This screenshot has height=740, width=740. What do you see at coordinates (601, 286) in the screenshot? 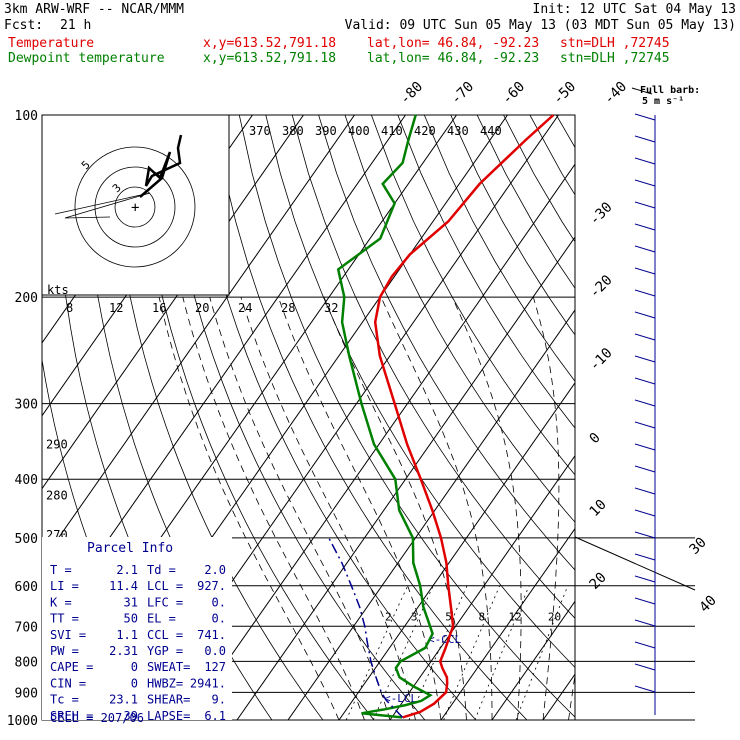
I see `isotherm-label: -20` at bounding box center [601, 286].